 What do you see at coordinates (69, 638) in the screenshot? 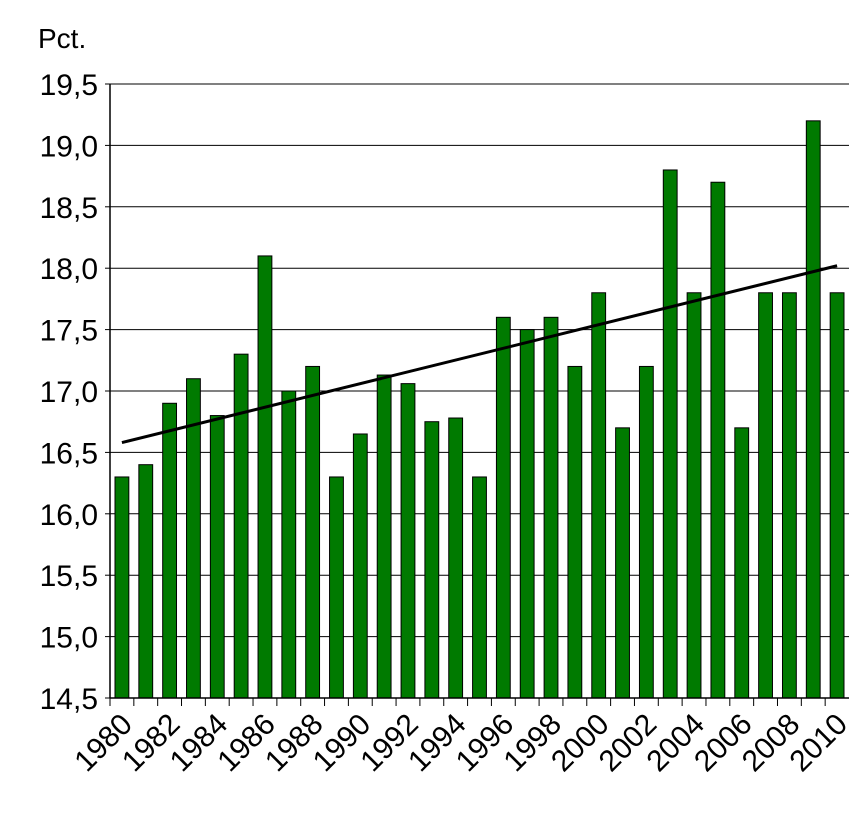
I see `y-tick-label: 15,0` at bounding box center [69, 638].